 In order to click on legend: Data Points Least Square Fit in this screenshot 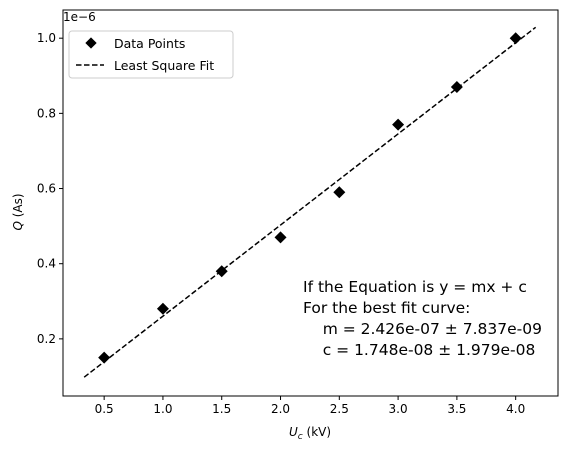, I will do `click(151, 54)`.